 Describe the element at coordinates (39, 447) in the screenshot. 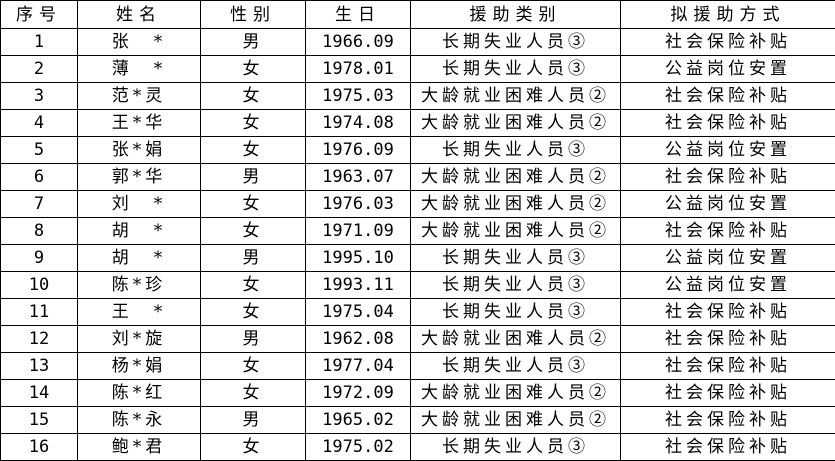

I see `cell-index: 16` at that location.